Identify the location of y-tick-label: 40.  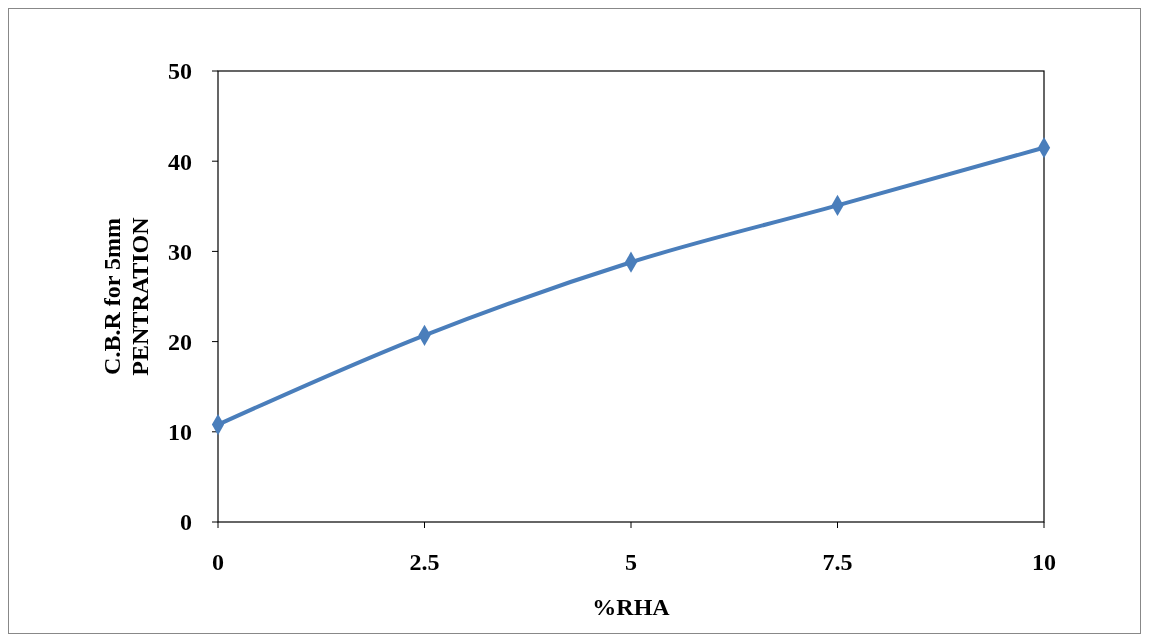
(180, 161).